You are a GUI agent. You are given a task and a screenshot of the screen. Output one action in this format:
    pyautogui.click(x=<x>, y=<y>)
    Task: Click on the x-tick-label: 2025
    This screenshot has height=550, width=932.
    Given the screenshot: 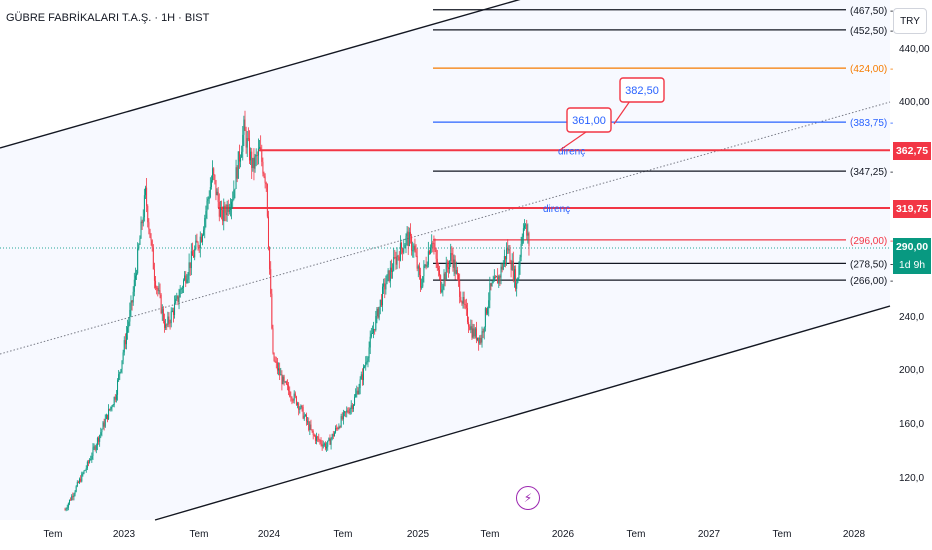 What is the action you would take?
    pyautogui.click(x=418, y=534)
    